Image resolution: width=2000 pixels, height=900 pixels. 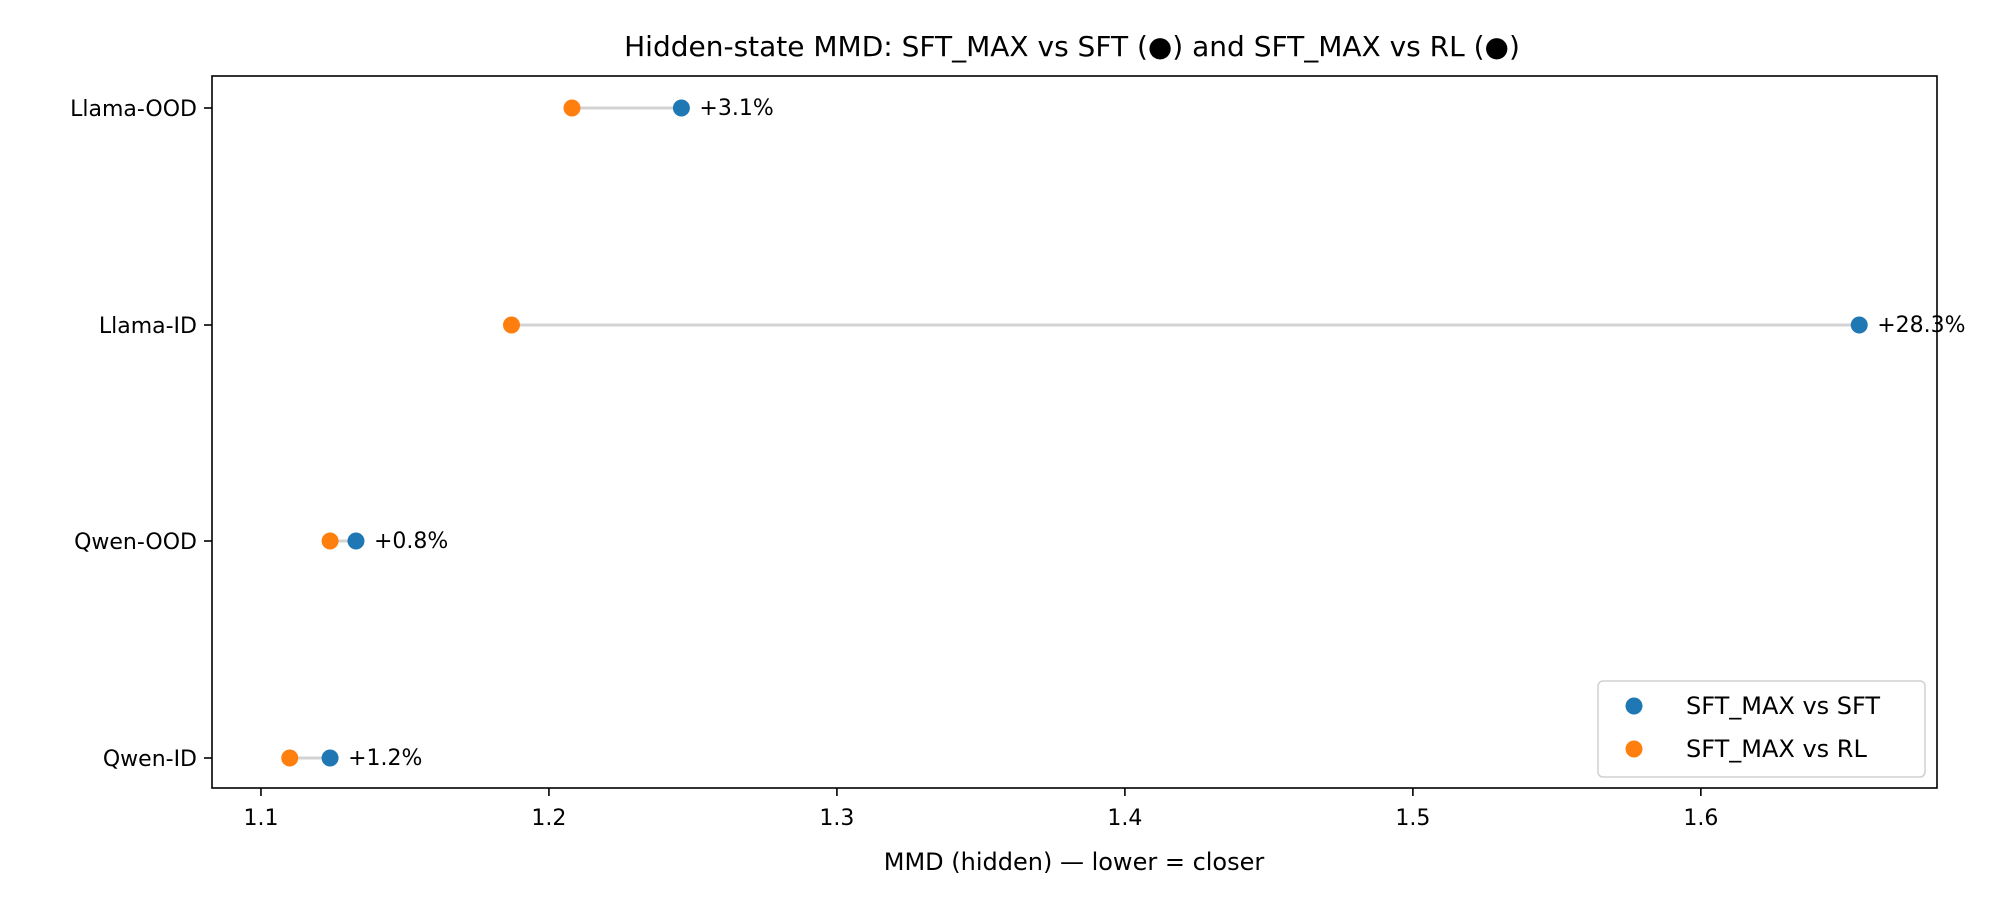 I want to click on x-tick-label: 1.2, so click(x=548, y=818).